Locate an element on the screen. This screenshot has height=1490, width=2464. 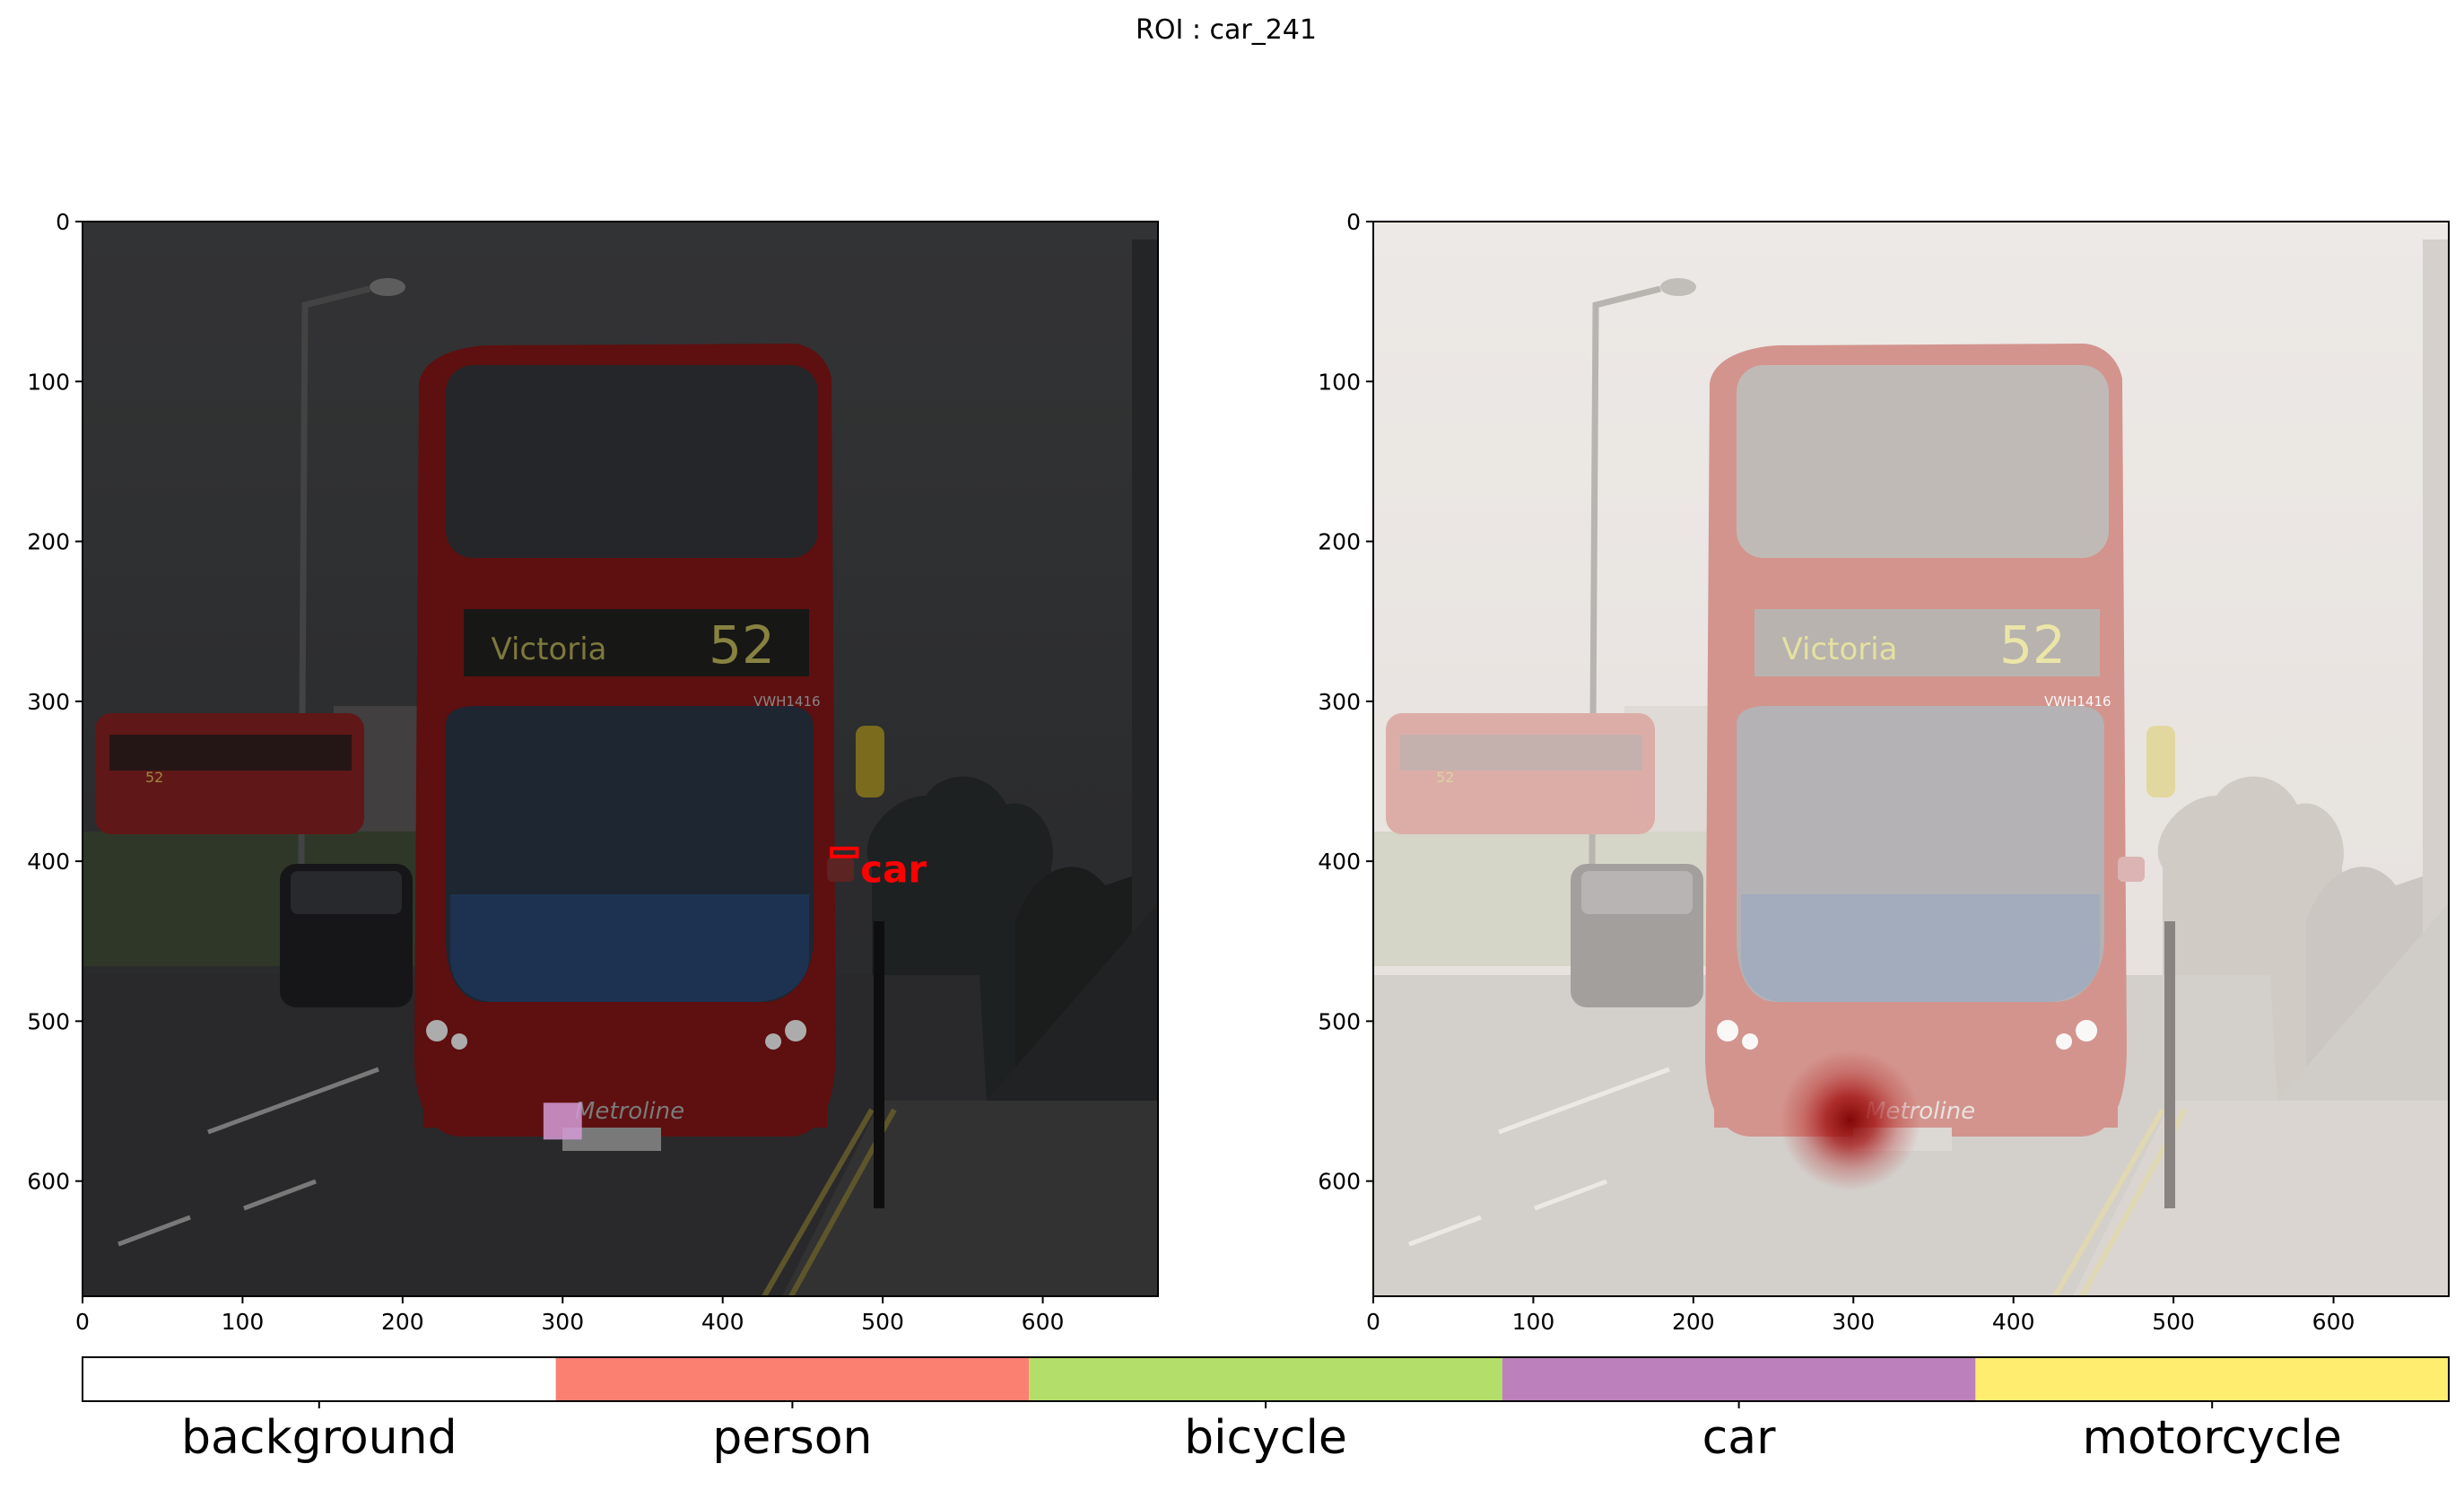
figure-title: ROI : car_241 is located at coordinates (1226, 30).